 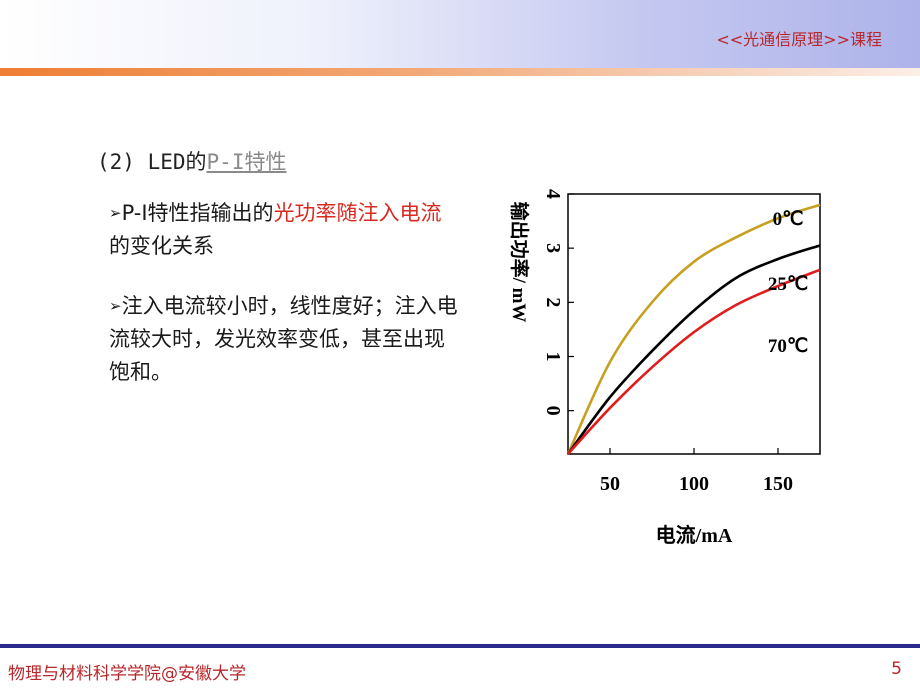 I want to click on series-label-1: 25℃, so click(x=788, y=284).